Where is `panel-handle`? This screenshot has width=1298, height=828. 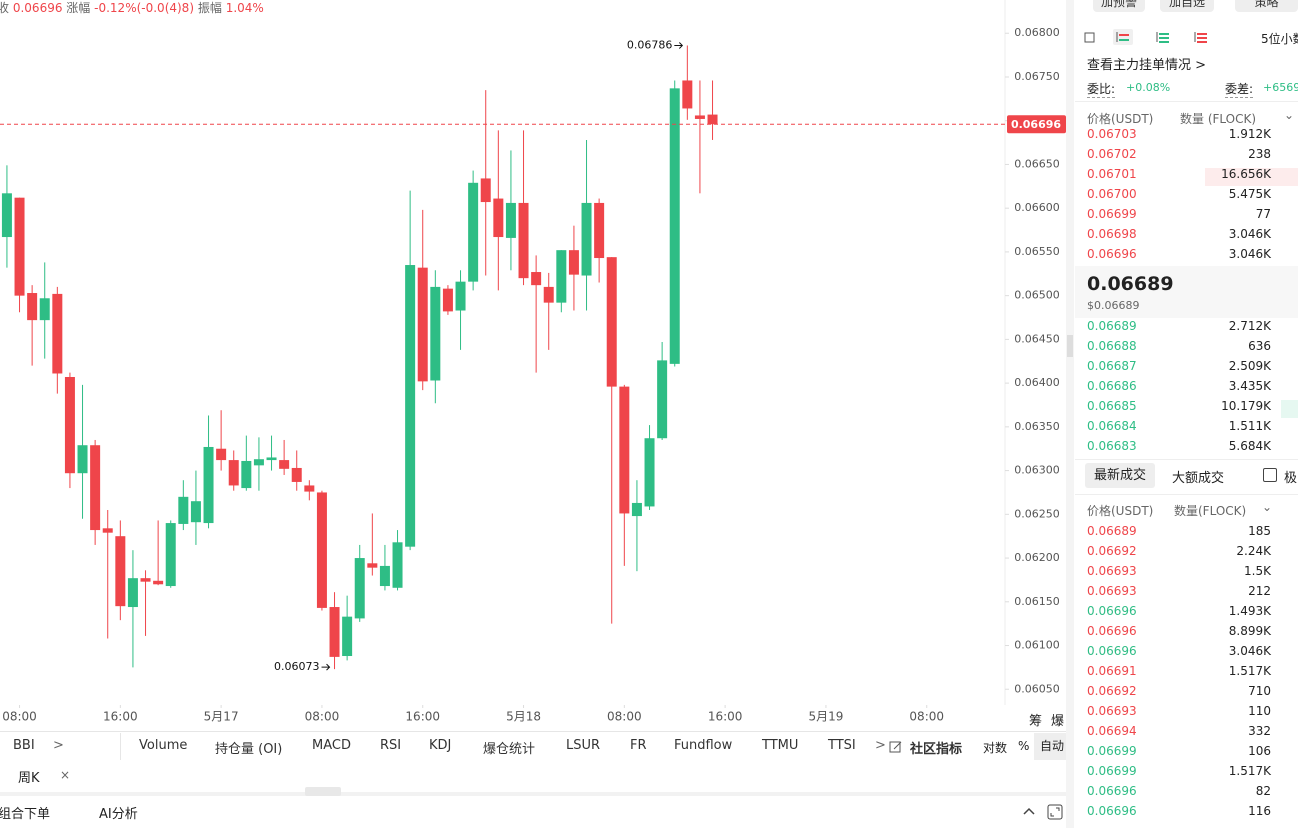 panel-handle is located at coordinates (1070, 346).